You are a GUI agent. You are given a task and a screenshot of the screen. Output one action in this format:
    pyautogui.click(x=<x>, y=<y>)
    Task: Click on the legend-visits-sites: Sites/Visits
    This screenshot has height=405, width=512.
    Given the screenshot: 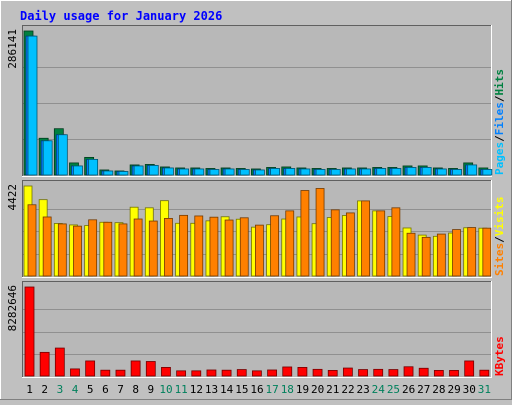 What is the action you would take?
    pyautogui.click(x=499, y=237)
    